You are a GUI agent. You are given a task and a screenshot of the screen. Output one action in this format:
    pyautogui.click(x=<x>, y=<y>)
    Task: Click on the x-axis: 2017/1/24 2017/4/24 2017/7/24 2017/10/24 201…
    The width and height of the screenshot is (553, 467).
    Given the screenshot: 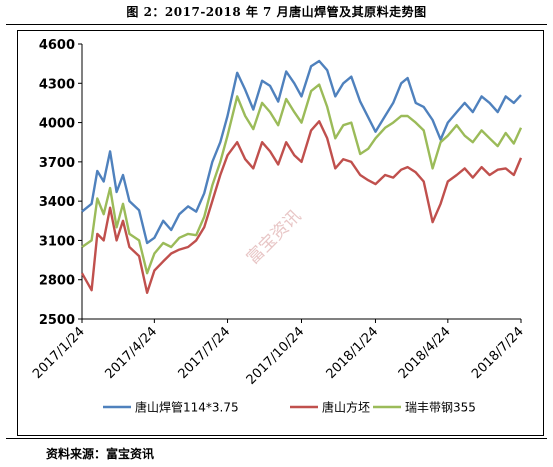 What is the action you would take?
    pyautogui.click(x=278, y=353)
    